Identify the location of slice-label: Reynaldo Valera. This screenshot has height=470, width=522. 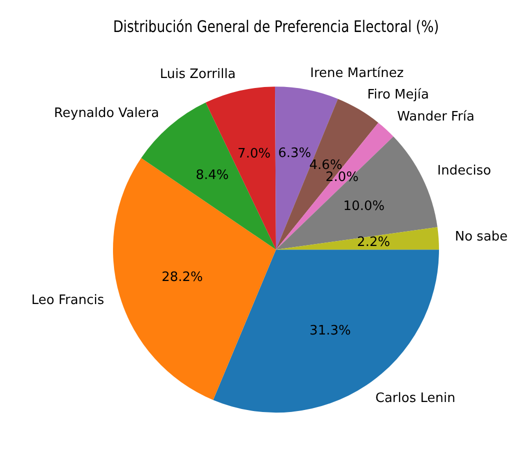
(107, 113).